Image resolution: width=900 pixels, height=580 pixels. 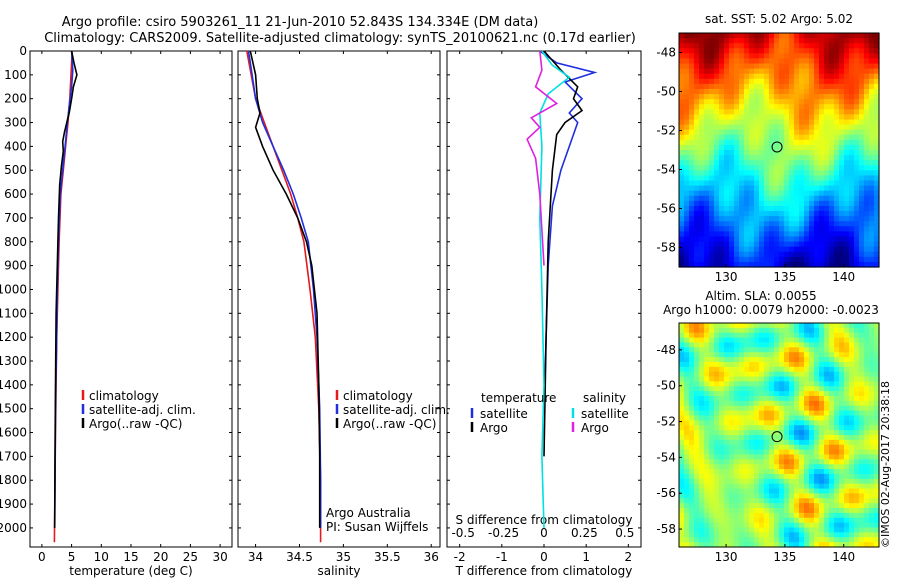 I want to click on x-tick-label: 2, so click(x=629, y=557).